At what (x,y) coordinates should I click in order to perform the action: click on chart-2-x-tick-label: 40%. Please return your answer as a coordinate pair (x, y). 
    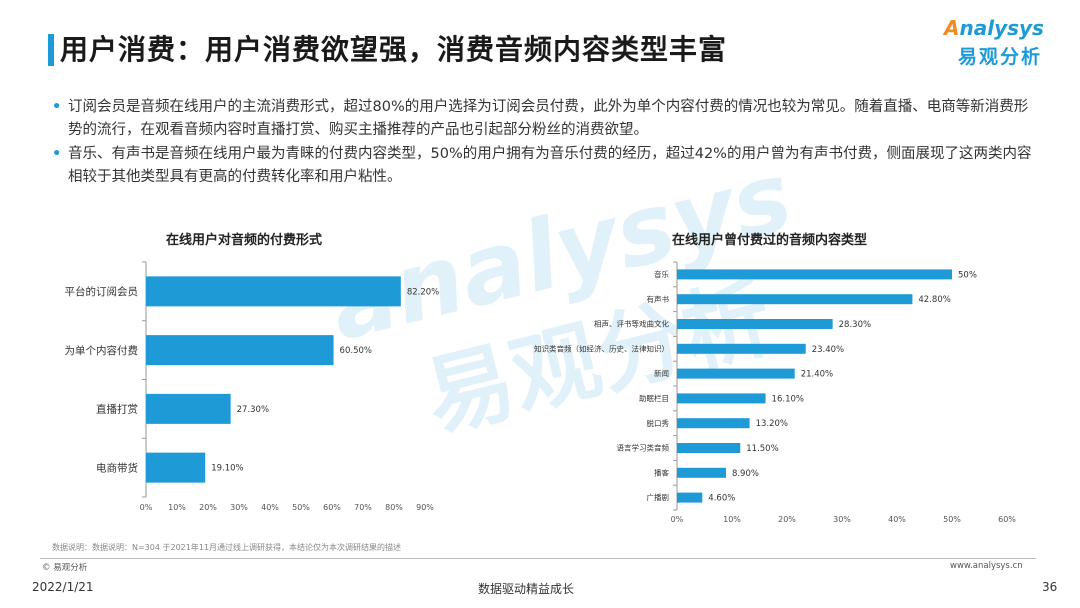
    Looking at the image, I should click on (897, 519).